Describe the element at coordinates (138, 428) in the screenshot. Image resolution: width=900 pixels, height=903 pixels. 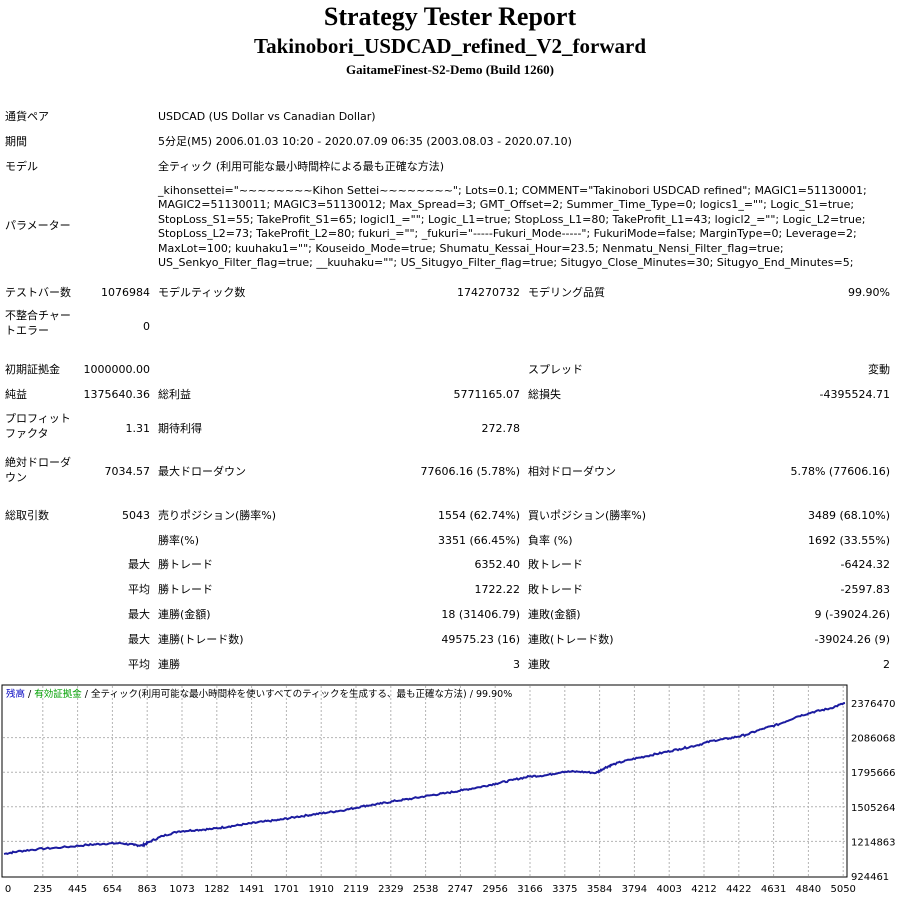
I see `profit-factor-value: 1.31` at that location.